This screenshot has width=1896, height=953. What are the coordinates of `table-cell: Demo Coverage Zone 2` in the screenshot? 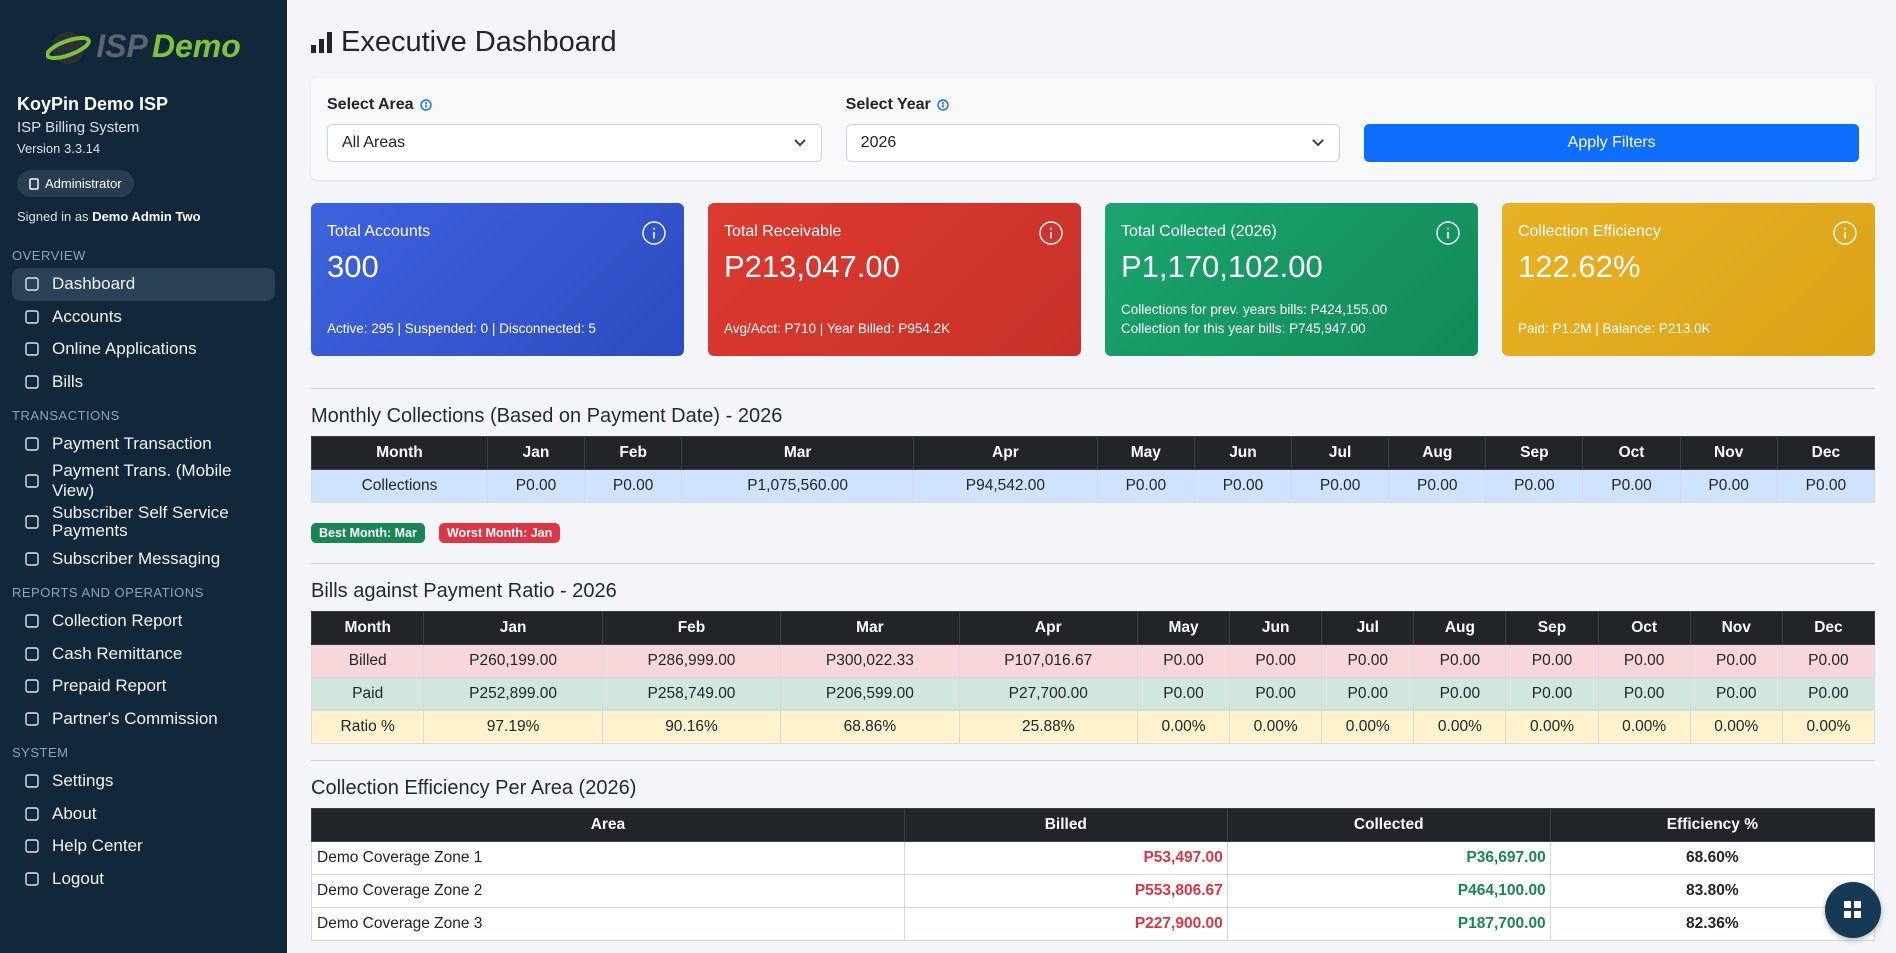 It's located at (608, 891).